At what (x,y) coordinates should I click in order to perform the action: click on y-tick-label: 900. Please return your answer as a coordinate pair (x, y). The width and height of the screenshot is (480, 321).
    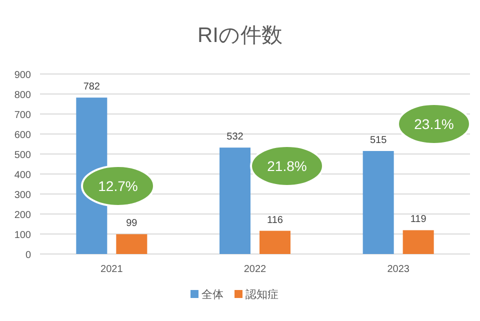
    Looking at the image, I should click on (23, 75).